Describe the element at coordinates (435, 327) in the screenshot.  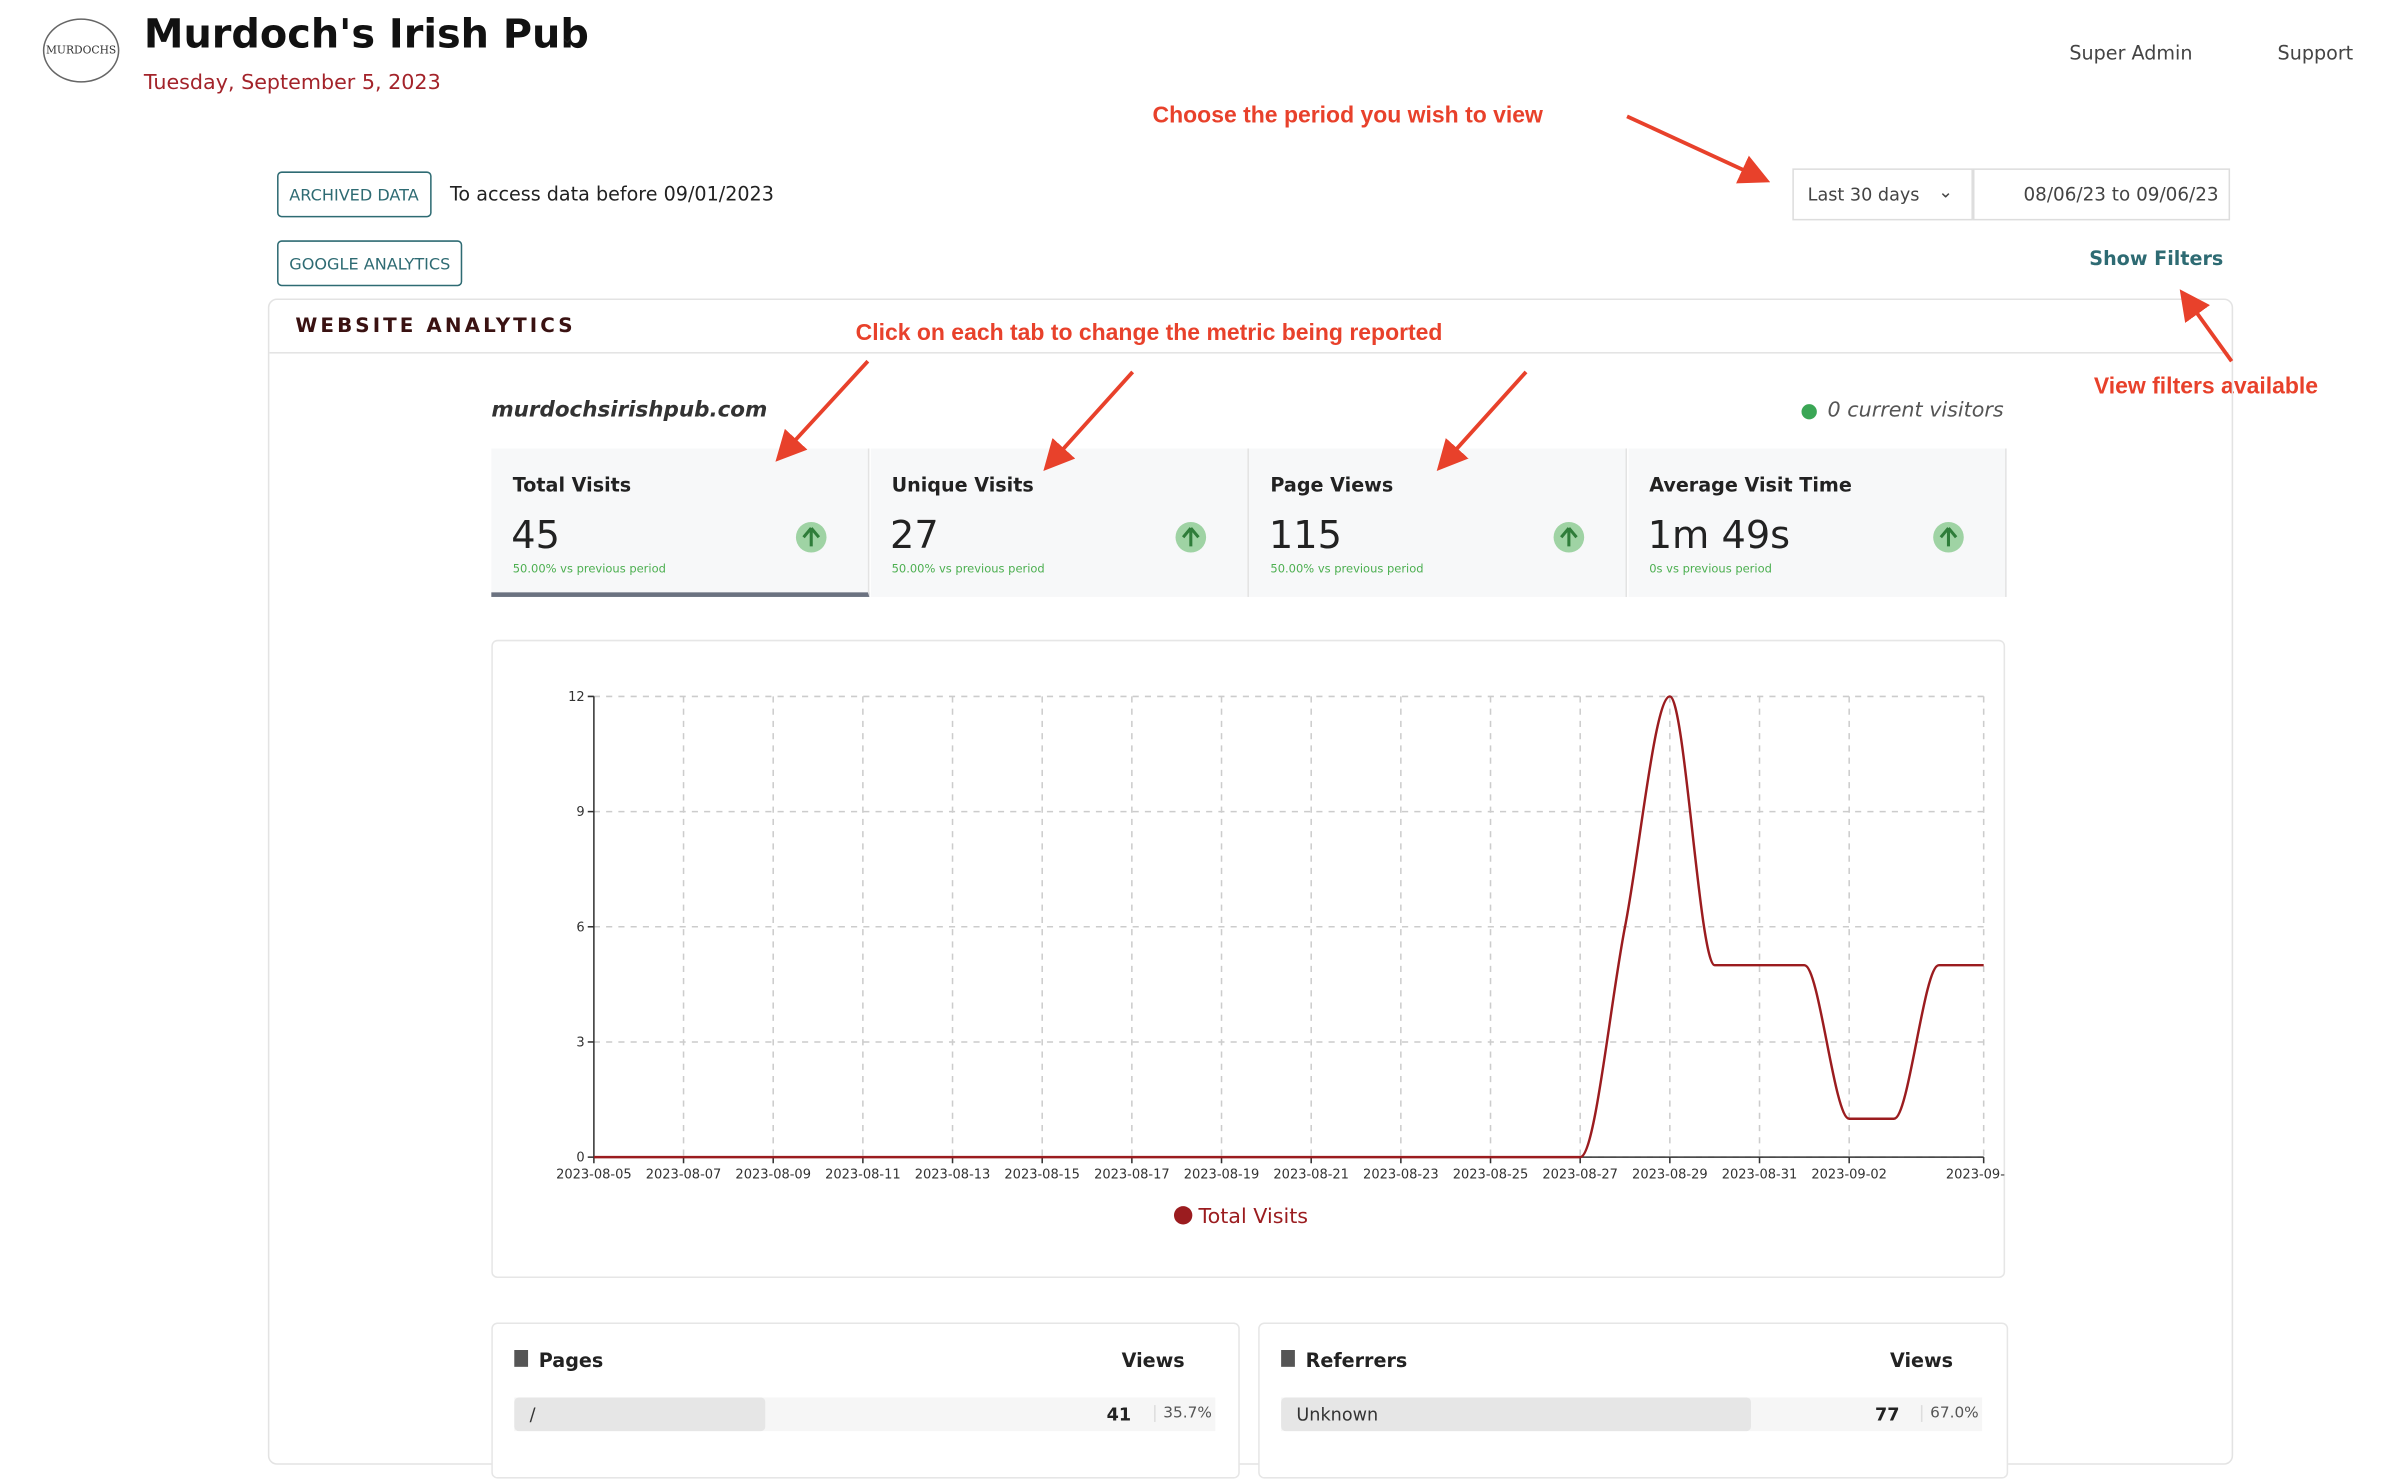
I see `panel-title: WEBSITE ANALYTICS` at that location.